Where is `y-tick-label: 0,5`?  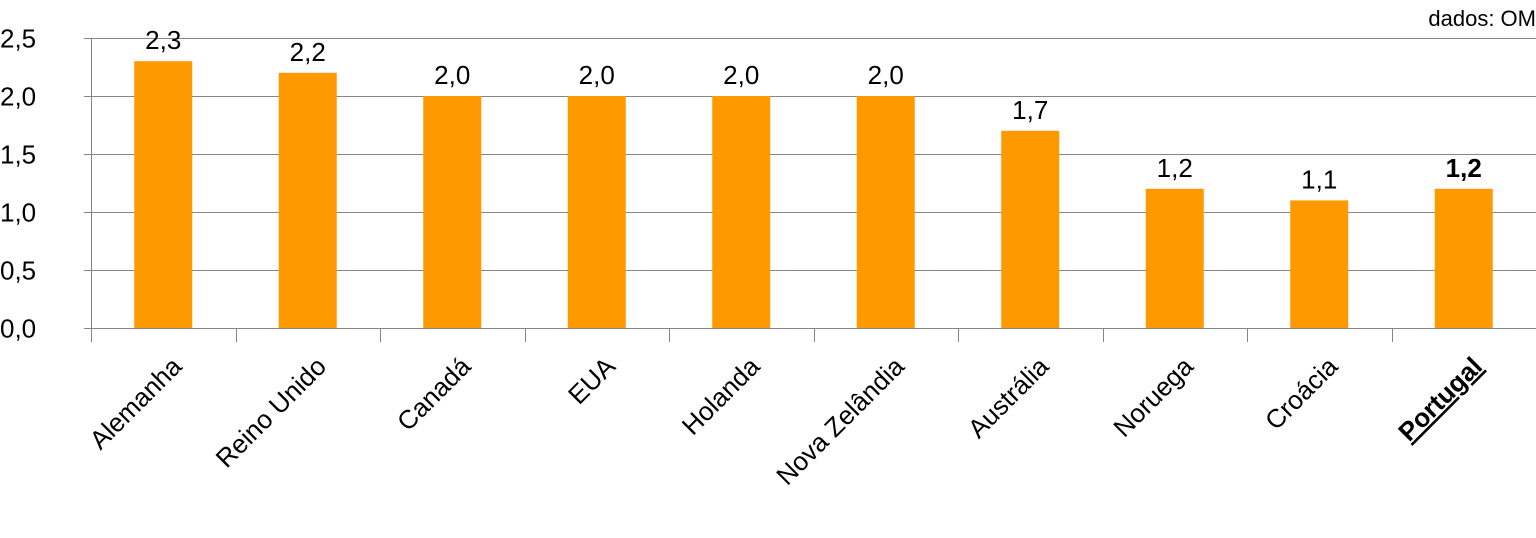 y-tick-label: 0,5 is located at coordinates (18, 271).